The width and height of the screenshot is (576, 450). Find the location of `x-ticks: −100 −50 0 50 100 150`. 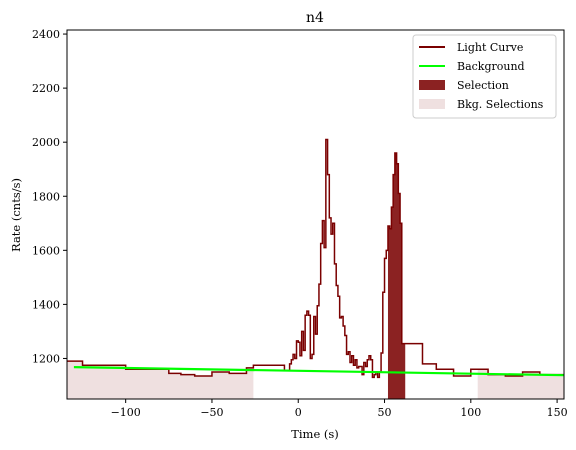

x-ticks: −100 −50 0 50 100 150 is located at coordinates (339, 409).